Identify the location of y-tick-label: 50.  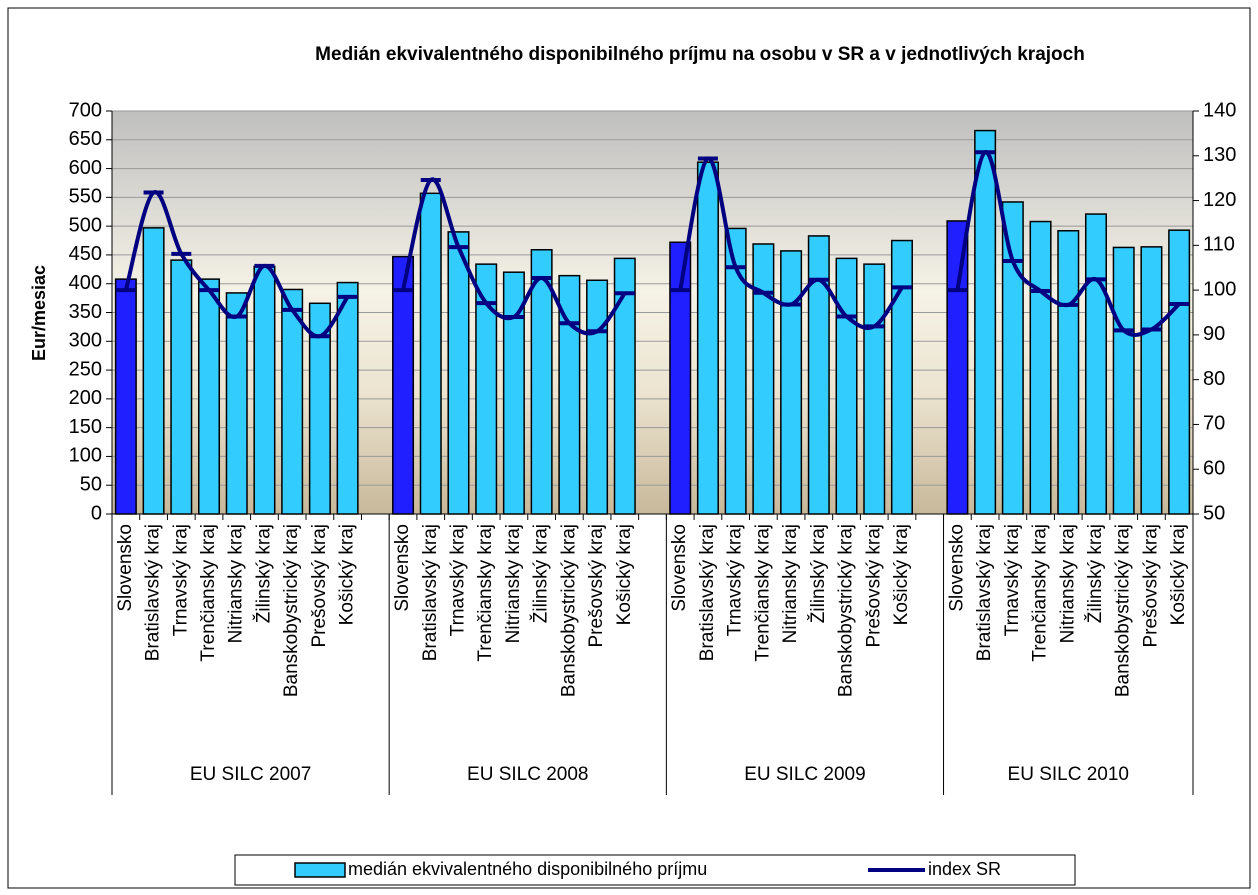
(91, 484).